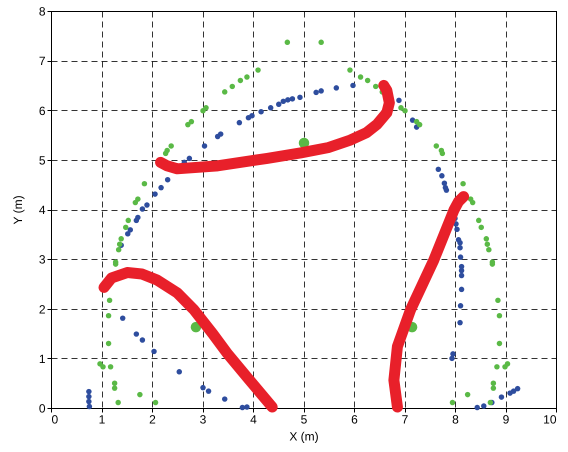 This screenshot has width=568, height=452. What do you see at coordinates (102, 419) in the screenshot?
I see `x-tick-label: 1` at bounding box center [102, 419].